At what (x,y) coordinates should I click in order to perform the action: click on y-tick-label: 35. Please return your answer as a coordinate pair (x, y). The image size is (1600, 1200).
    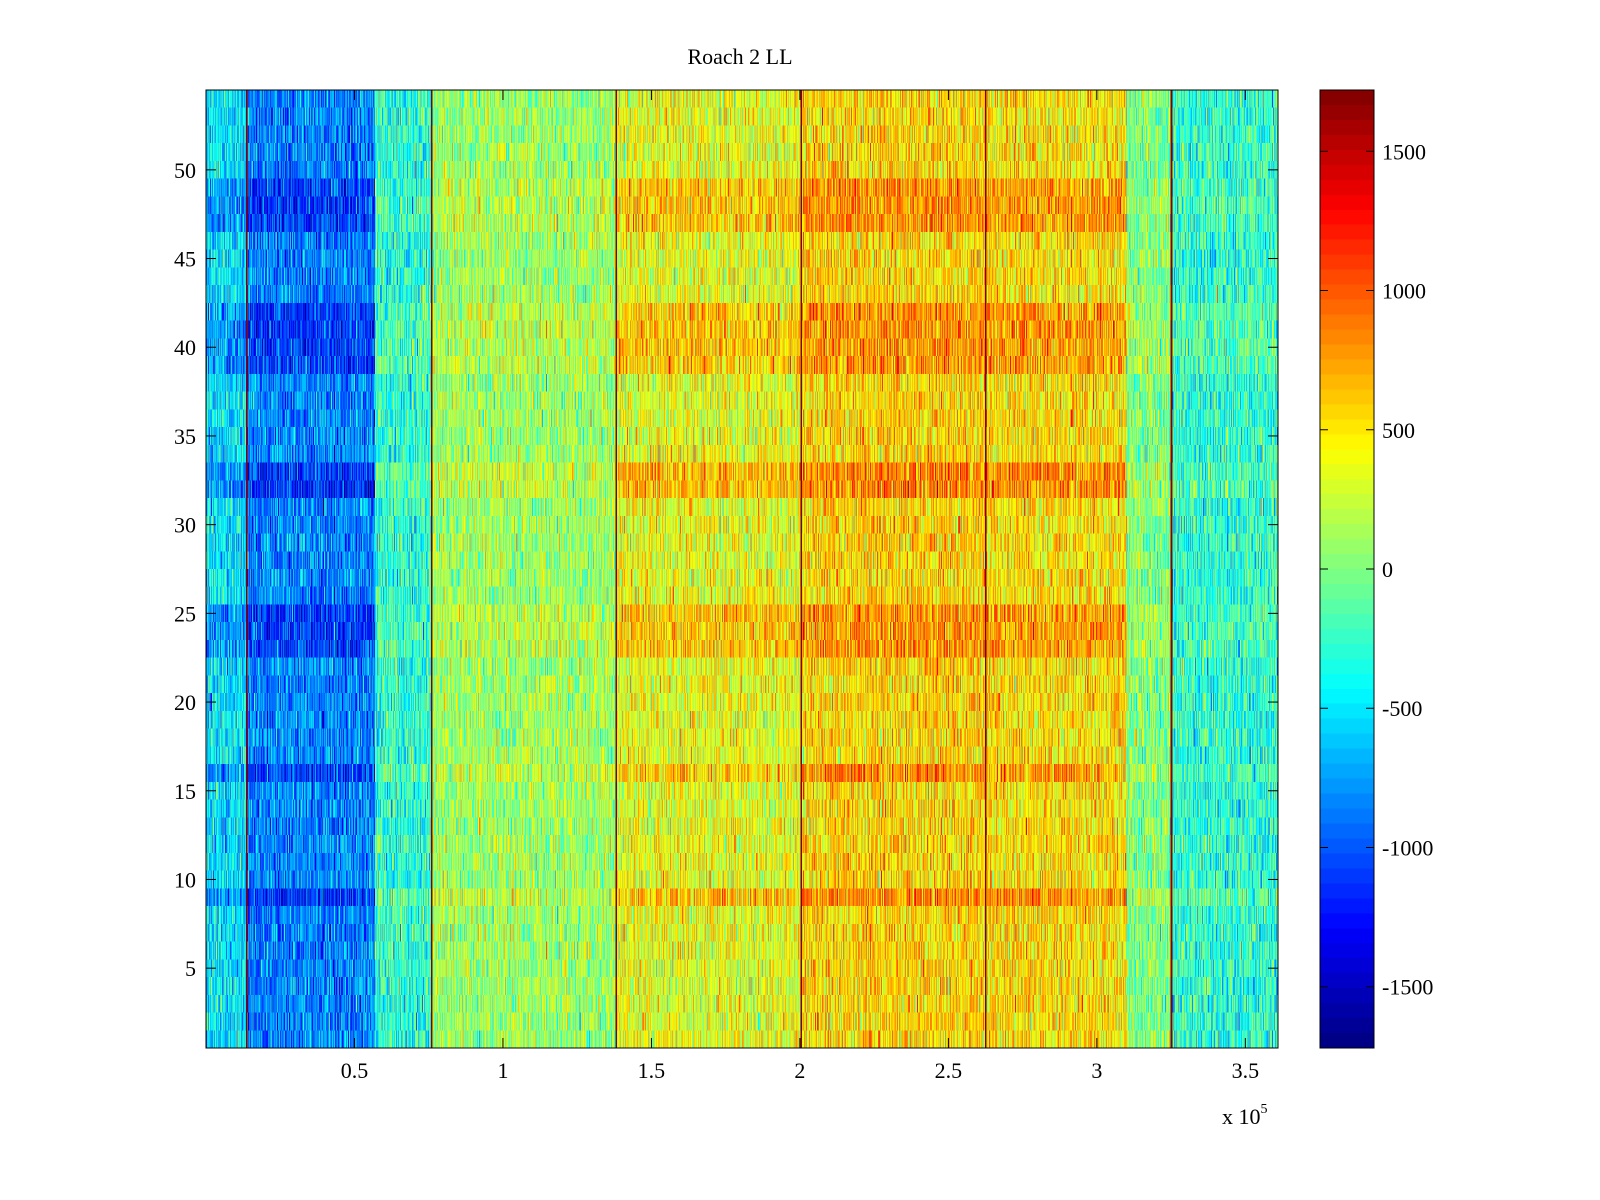
    Looking at the image, I should click on (185, 436).